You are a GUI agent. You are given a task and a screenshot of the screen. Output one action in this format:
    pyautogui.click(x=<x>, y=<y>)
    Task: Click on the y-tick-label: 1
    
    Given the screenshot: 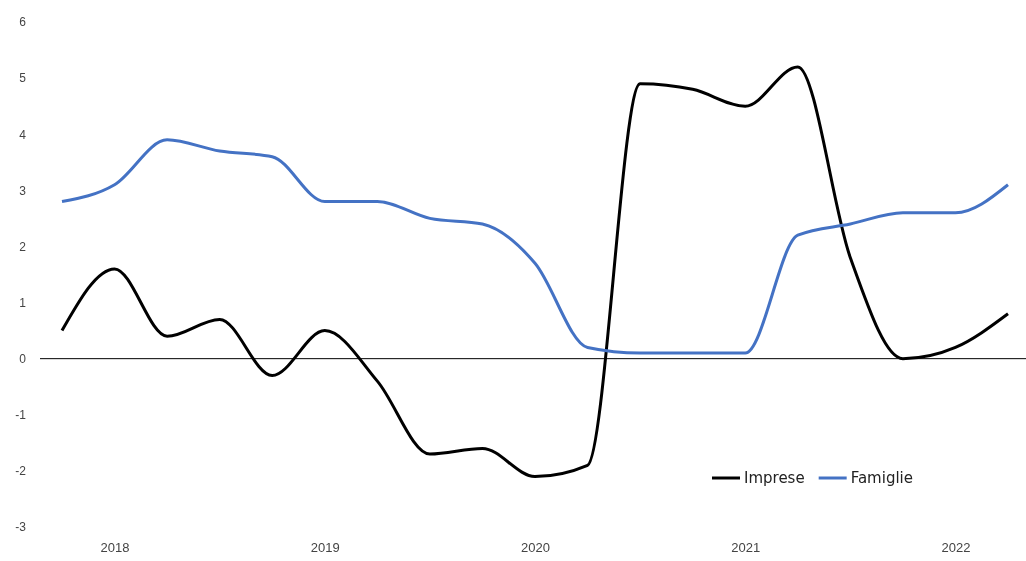 What is the action you would take?
    pyautogui.click(x=23, y=302)
    